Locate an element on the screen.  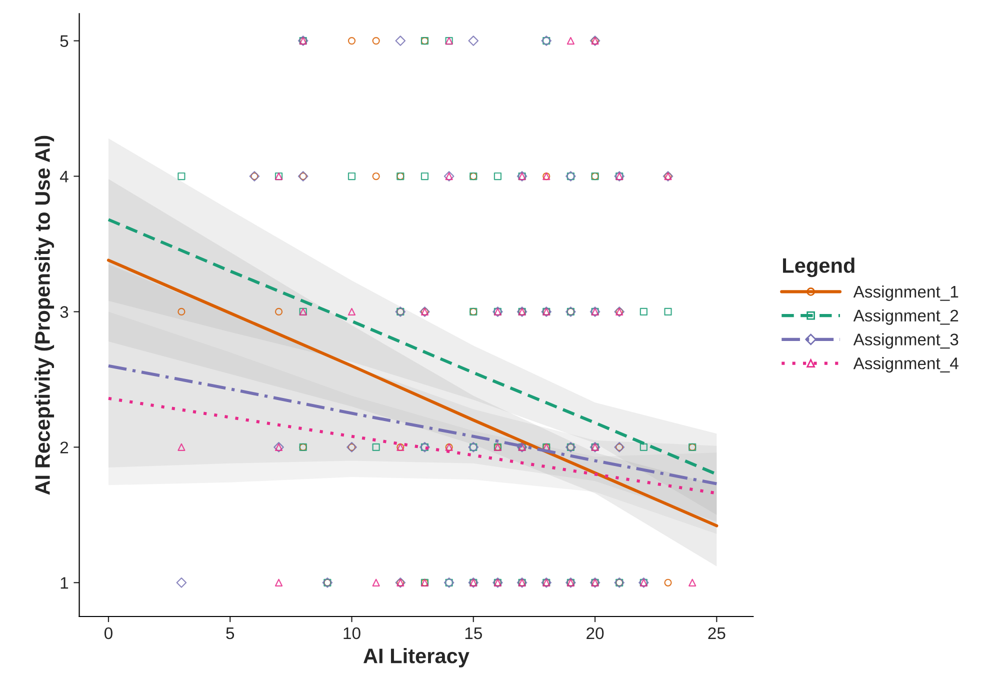
y-axis-title: AI Receptivity (Propensity to Use AI) is located at coordinates (44, 315).